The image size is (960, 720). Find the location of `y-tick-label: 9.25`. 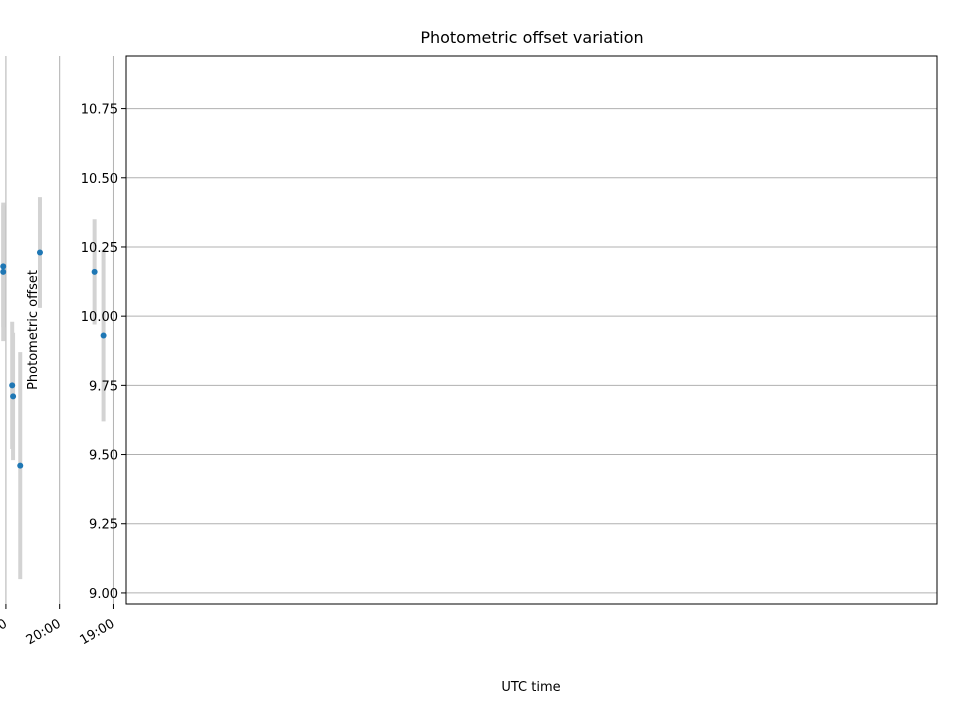

y-tick-label: 9.25 is located at coordinates (103, 525).